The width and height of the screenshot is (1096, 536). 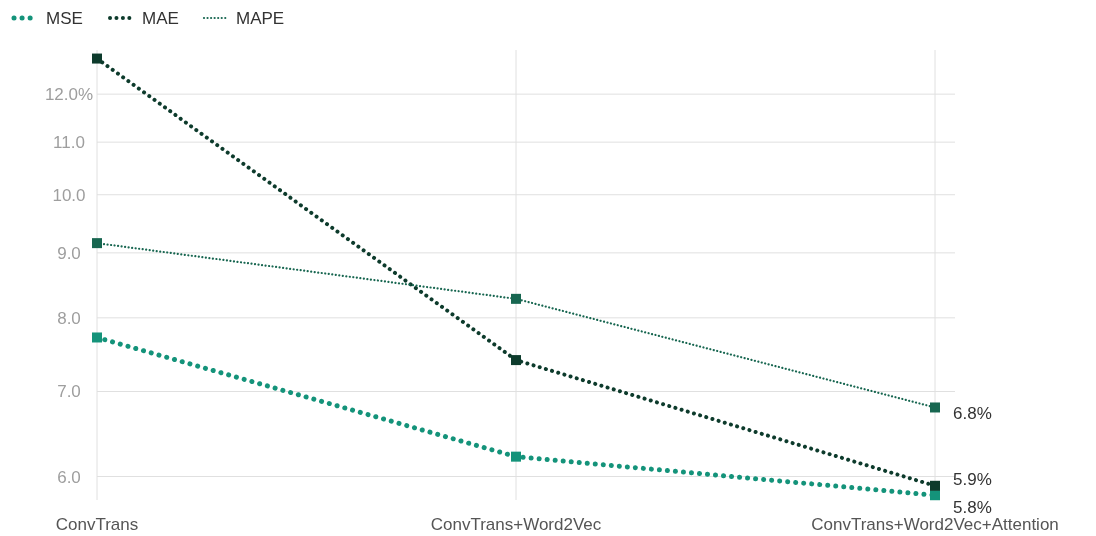 I want to click on y-tick-label: 9.0, so click(x=69, y=253).